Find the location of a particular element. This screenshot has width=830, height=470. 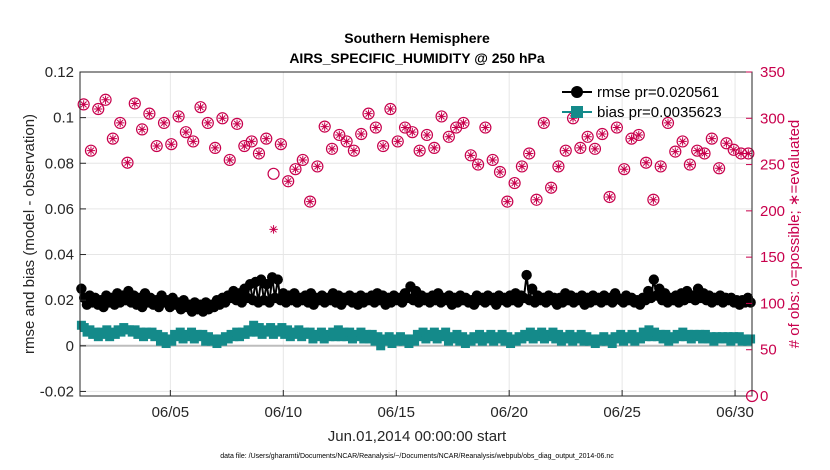

x-tick-label: 06/30 is located at coordinates (735, 412).